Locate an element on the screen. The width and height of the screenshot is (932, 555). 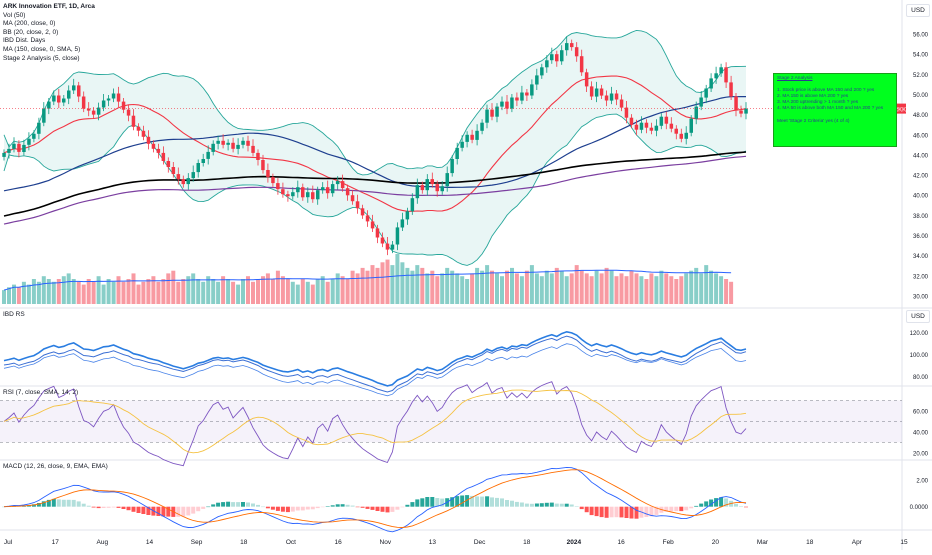
rs-currency-badge: USD is located at coordinates (918, 316).